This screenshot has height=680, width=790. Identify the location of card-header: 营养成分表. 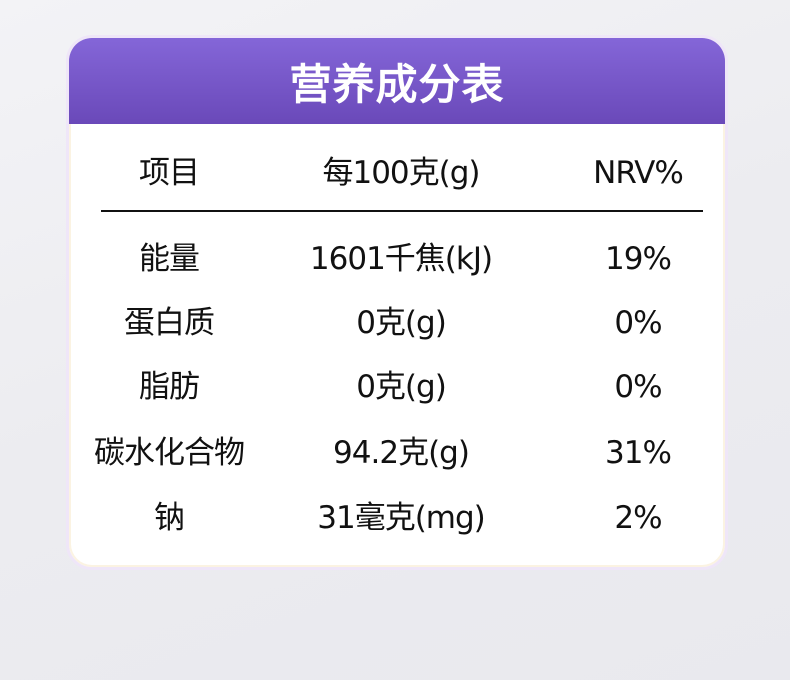
(397, 81).